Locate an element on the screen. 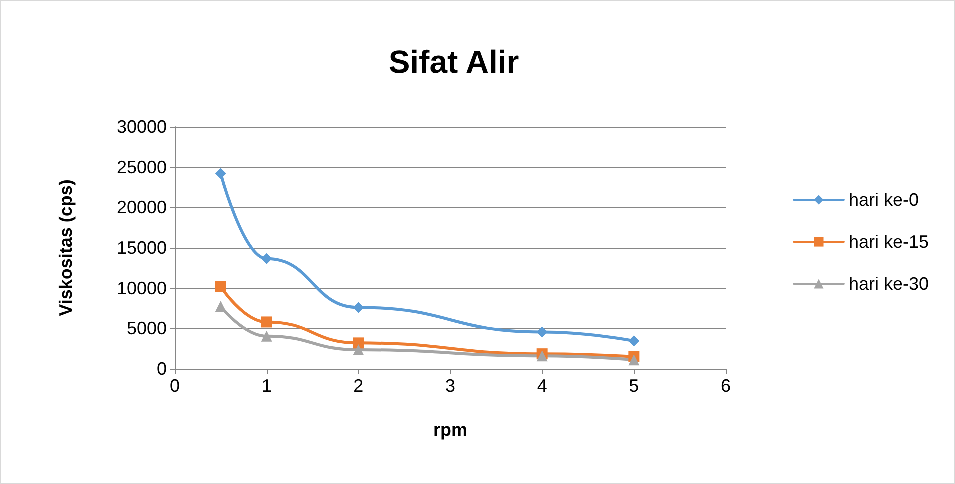 This screenshot has width=955, height=484. y-tick-label: 10000 is located at coordinates (141, 288).